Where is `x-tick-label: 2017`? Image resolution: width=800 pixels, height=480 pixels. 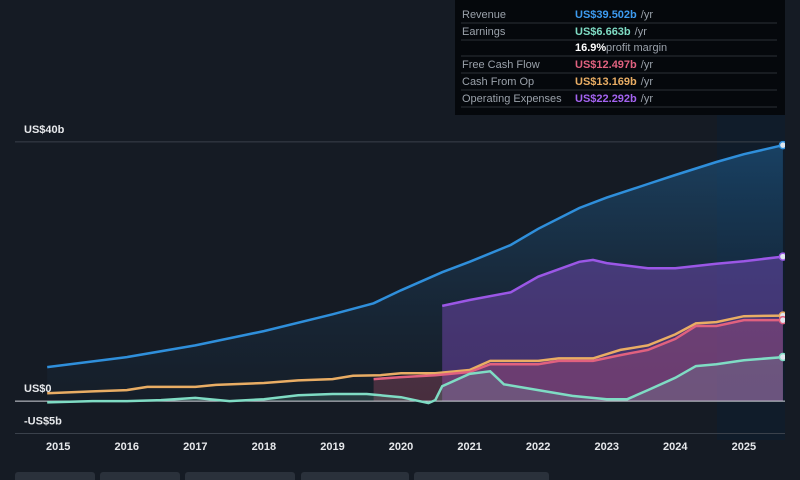 x-tick-label: 2017 is located at coordinates (195, 447).